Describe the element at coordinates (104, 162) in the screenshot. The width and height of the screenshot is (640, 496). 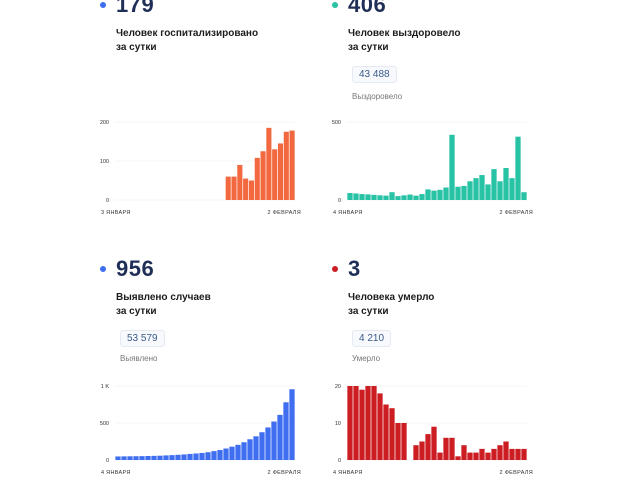
I see `hospitalized-ytick-label: 100` at that location.